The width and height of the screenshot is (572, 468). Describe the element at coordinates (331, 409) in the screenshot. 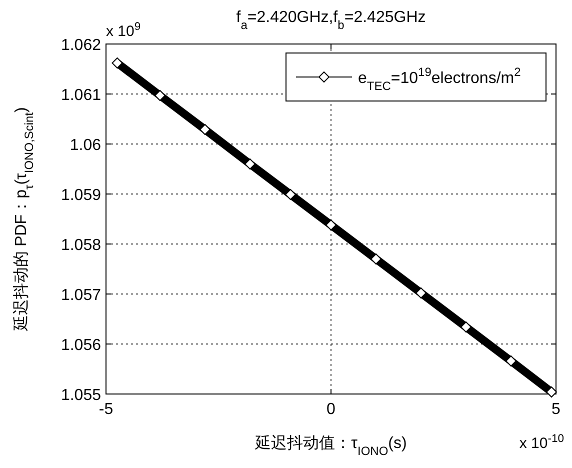

I see `x-tick-label: 0` at that location.